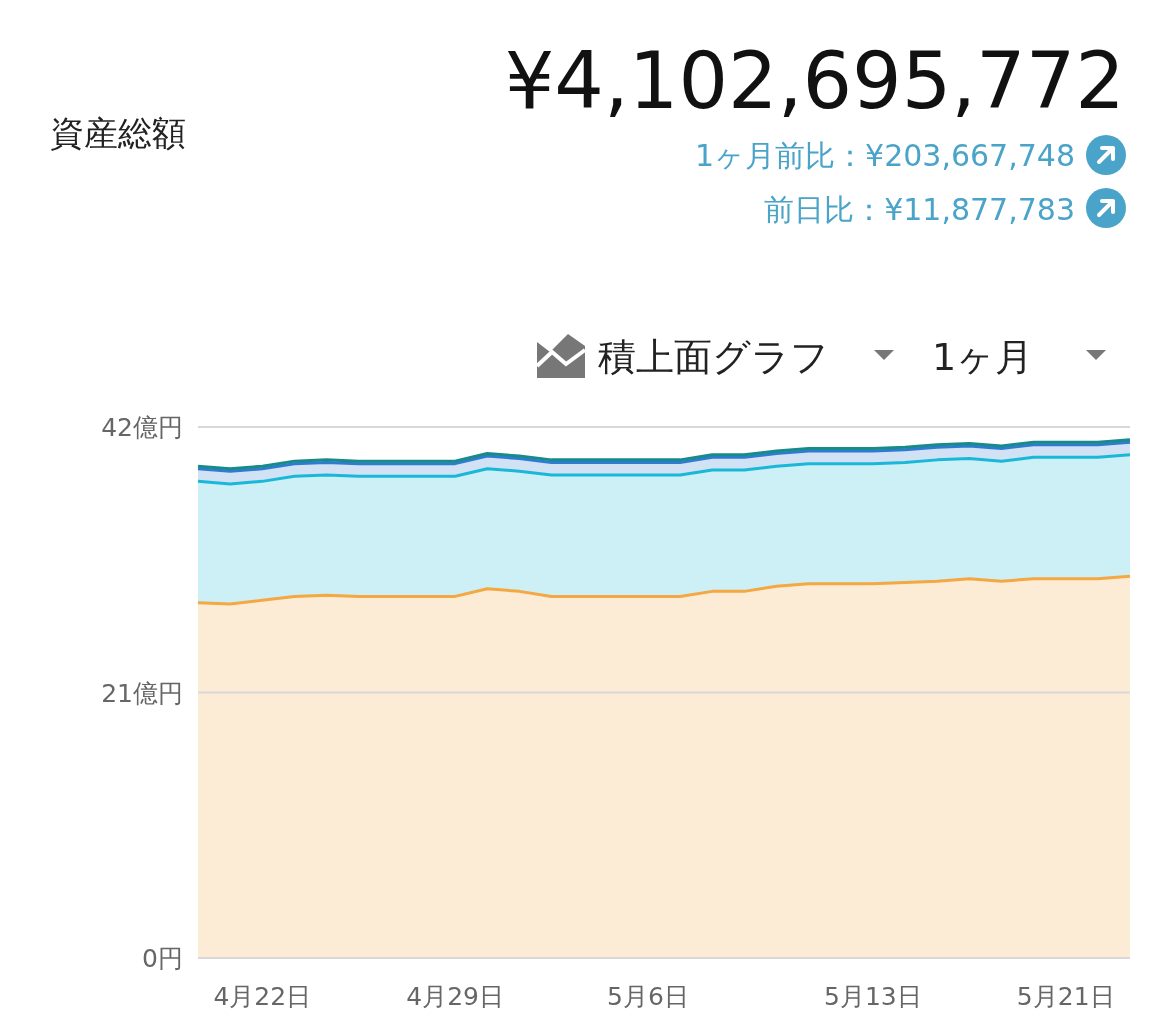 The width and height of the screenshot is (1160, 1036). What do you see at coordinates (983, 357) in the screenshot?
I see `text: 1ヶ月` at bounding box center [983, 357].